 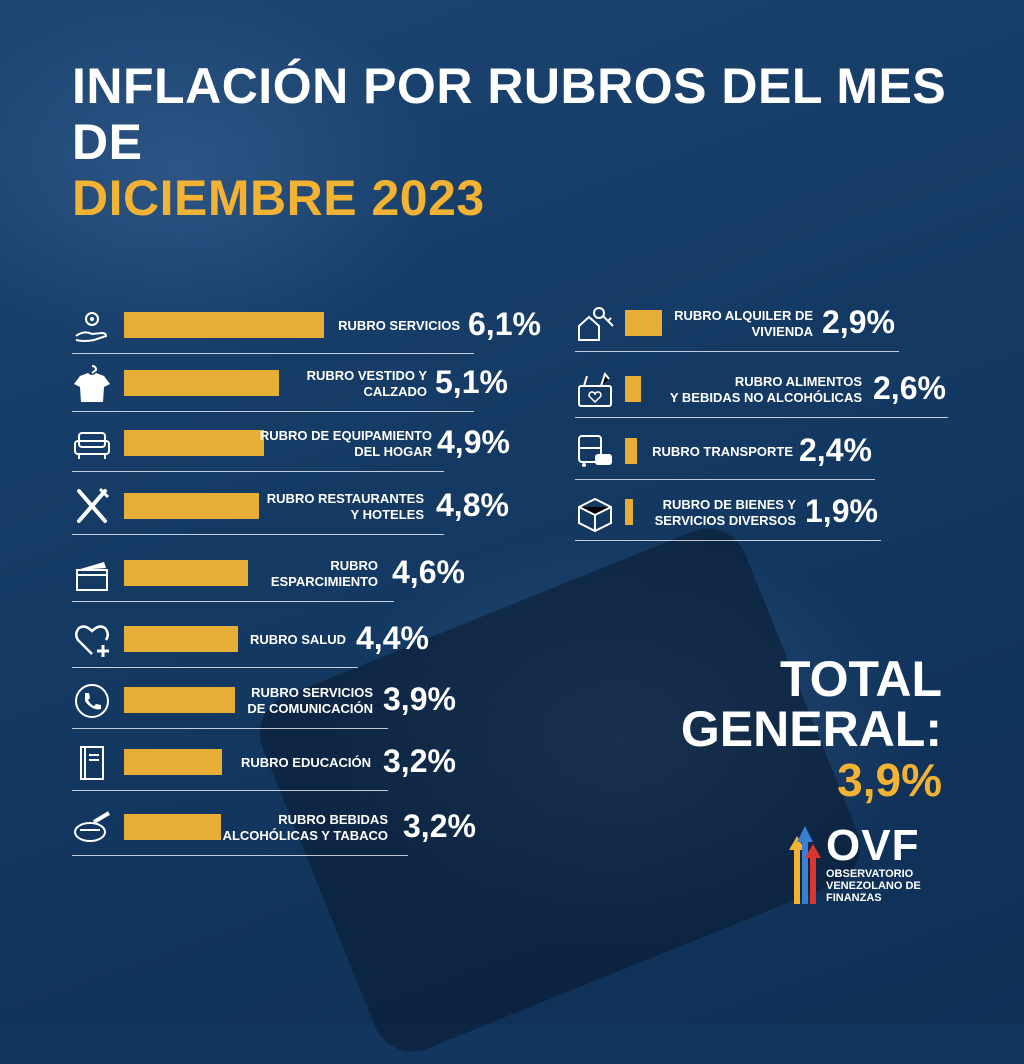 I want to click on house-key-icon, so click(x=595, y=324).